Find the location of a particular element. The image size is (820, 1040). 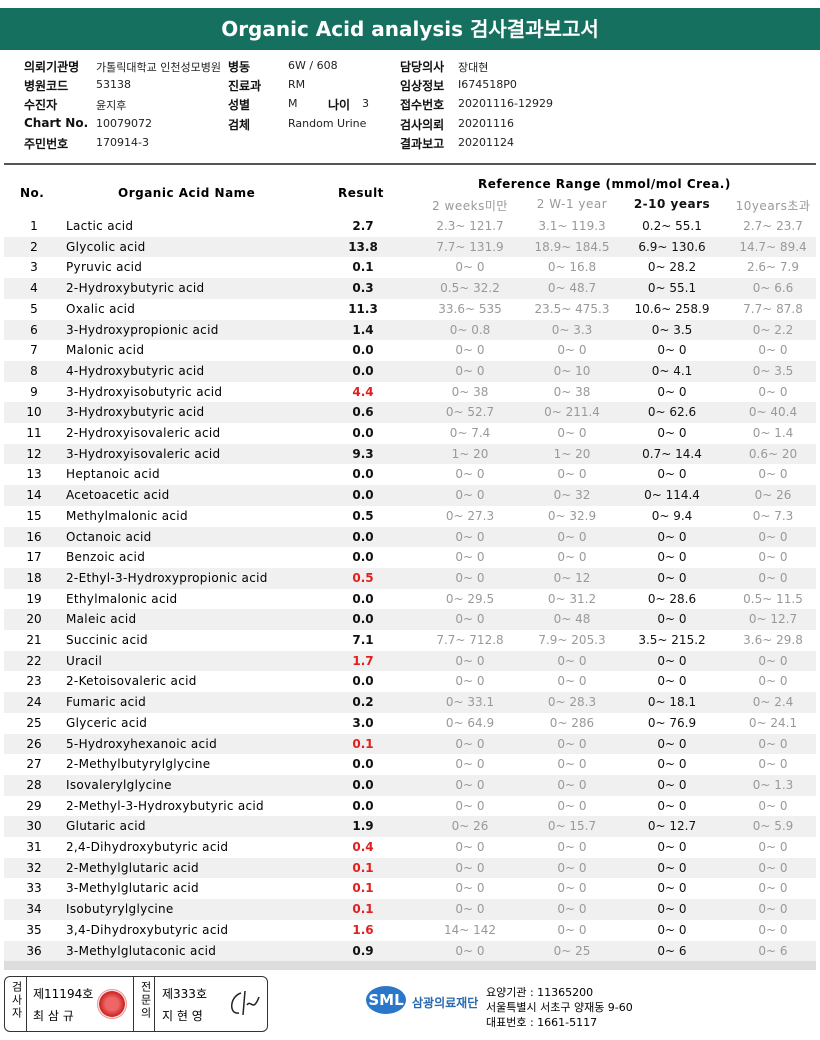

info-label: 접수번호 is located at coordinates (422, 105).